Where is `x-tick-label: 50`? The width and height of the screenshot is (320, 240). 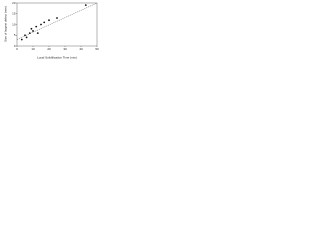 x-tick-label: 50 is located at coordinates (97, 49).